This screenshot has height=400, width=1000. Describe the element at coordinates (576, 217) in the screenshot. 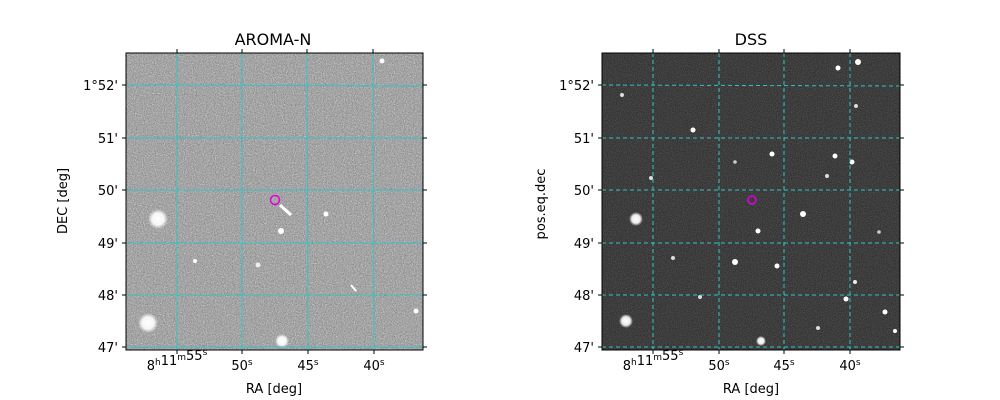

I see `dss-y-tick-labels: 1°52' 51' 50' 49' 48' 47'` at that location.